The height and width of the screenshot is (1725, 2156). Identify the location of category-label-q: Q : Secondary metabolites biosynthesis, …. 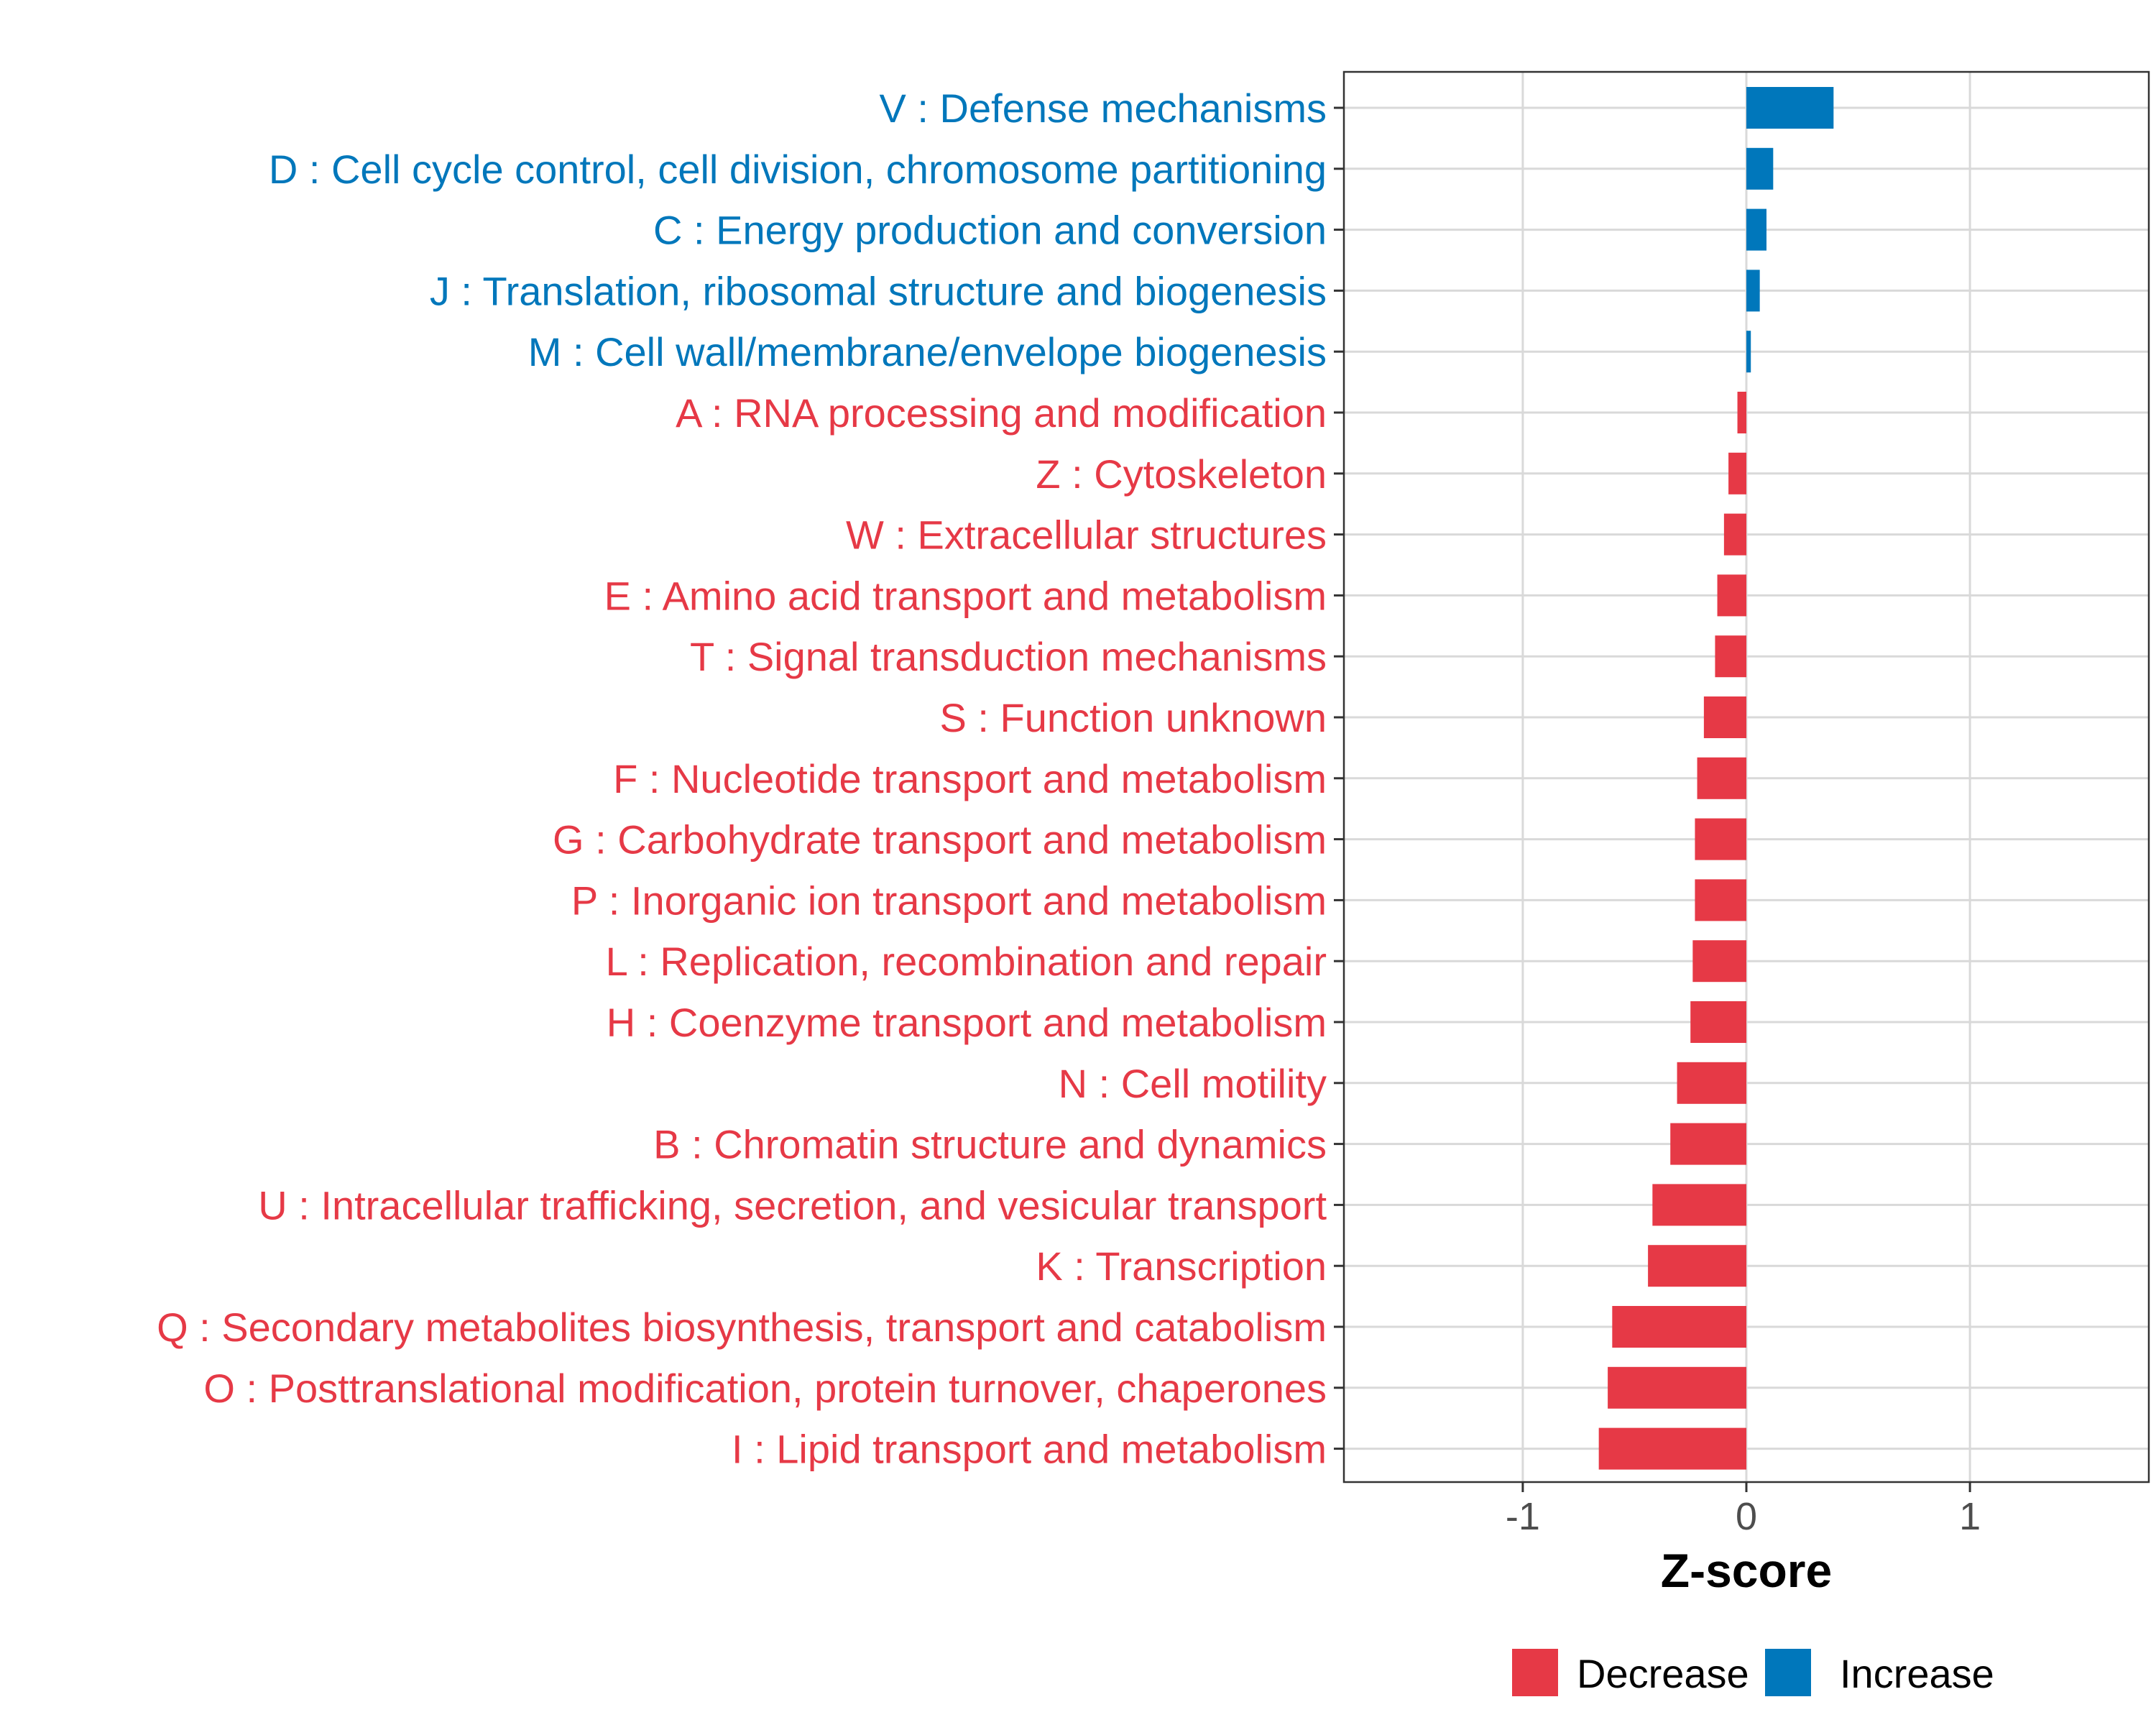
(742, 1327).